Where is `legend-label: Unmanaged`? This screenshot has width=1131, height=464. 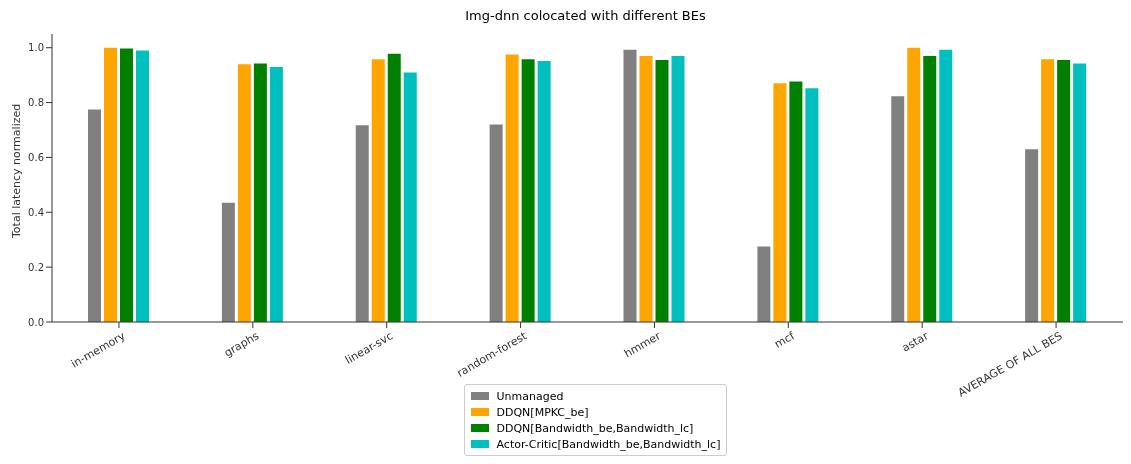
legend-label: Unmanaged is located at coordinates (530, 396).